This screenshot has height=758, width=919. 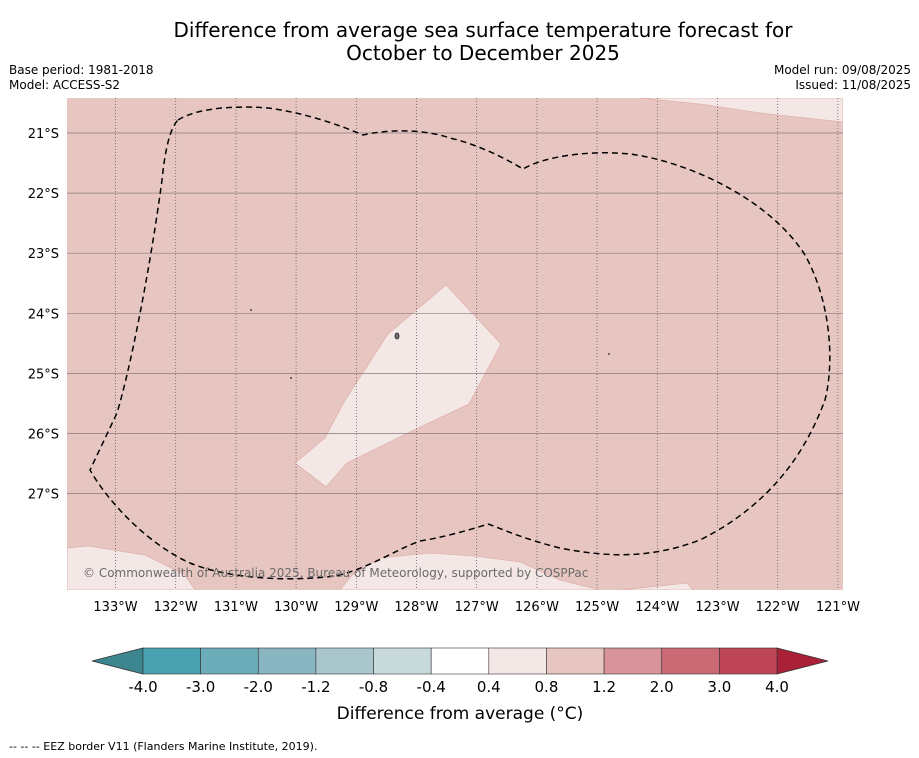 I want to click on meta-right: Model run: 09/08/2025 Issued: 11/08/2025, so click(x=842, y=78).